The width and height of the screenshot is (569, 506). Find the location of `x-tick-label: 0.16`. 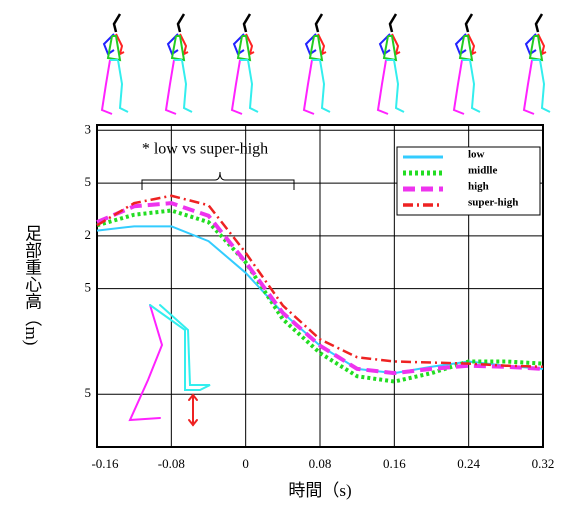

x-tick-label: 0.16 is located at coordinates (394, 463).